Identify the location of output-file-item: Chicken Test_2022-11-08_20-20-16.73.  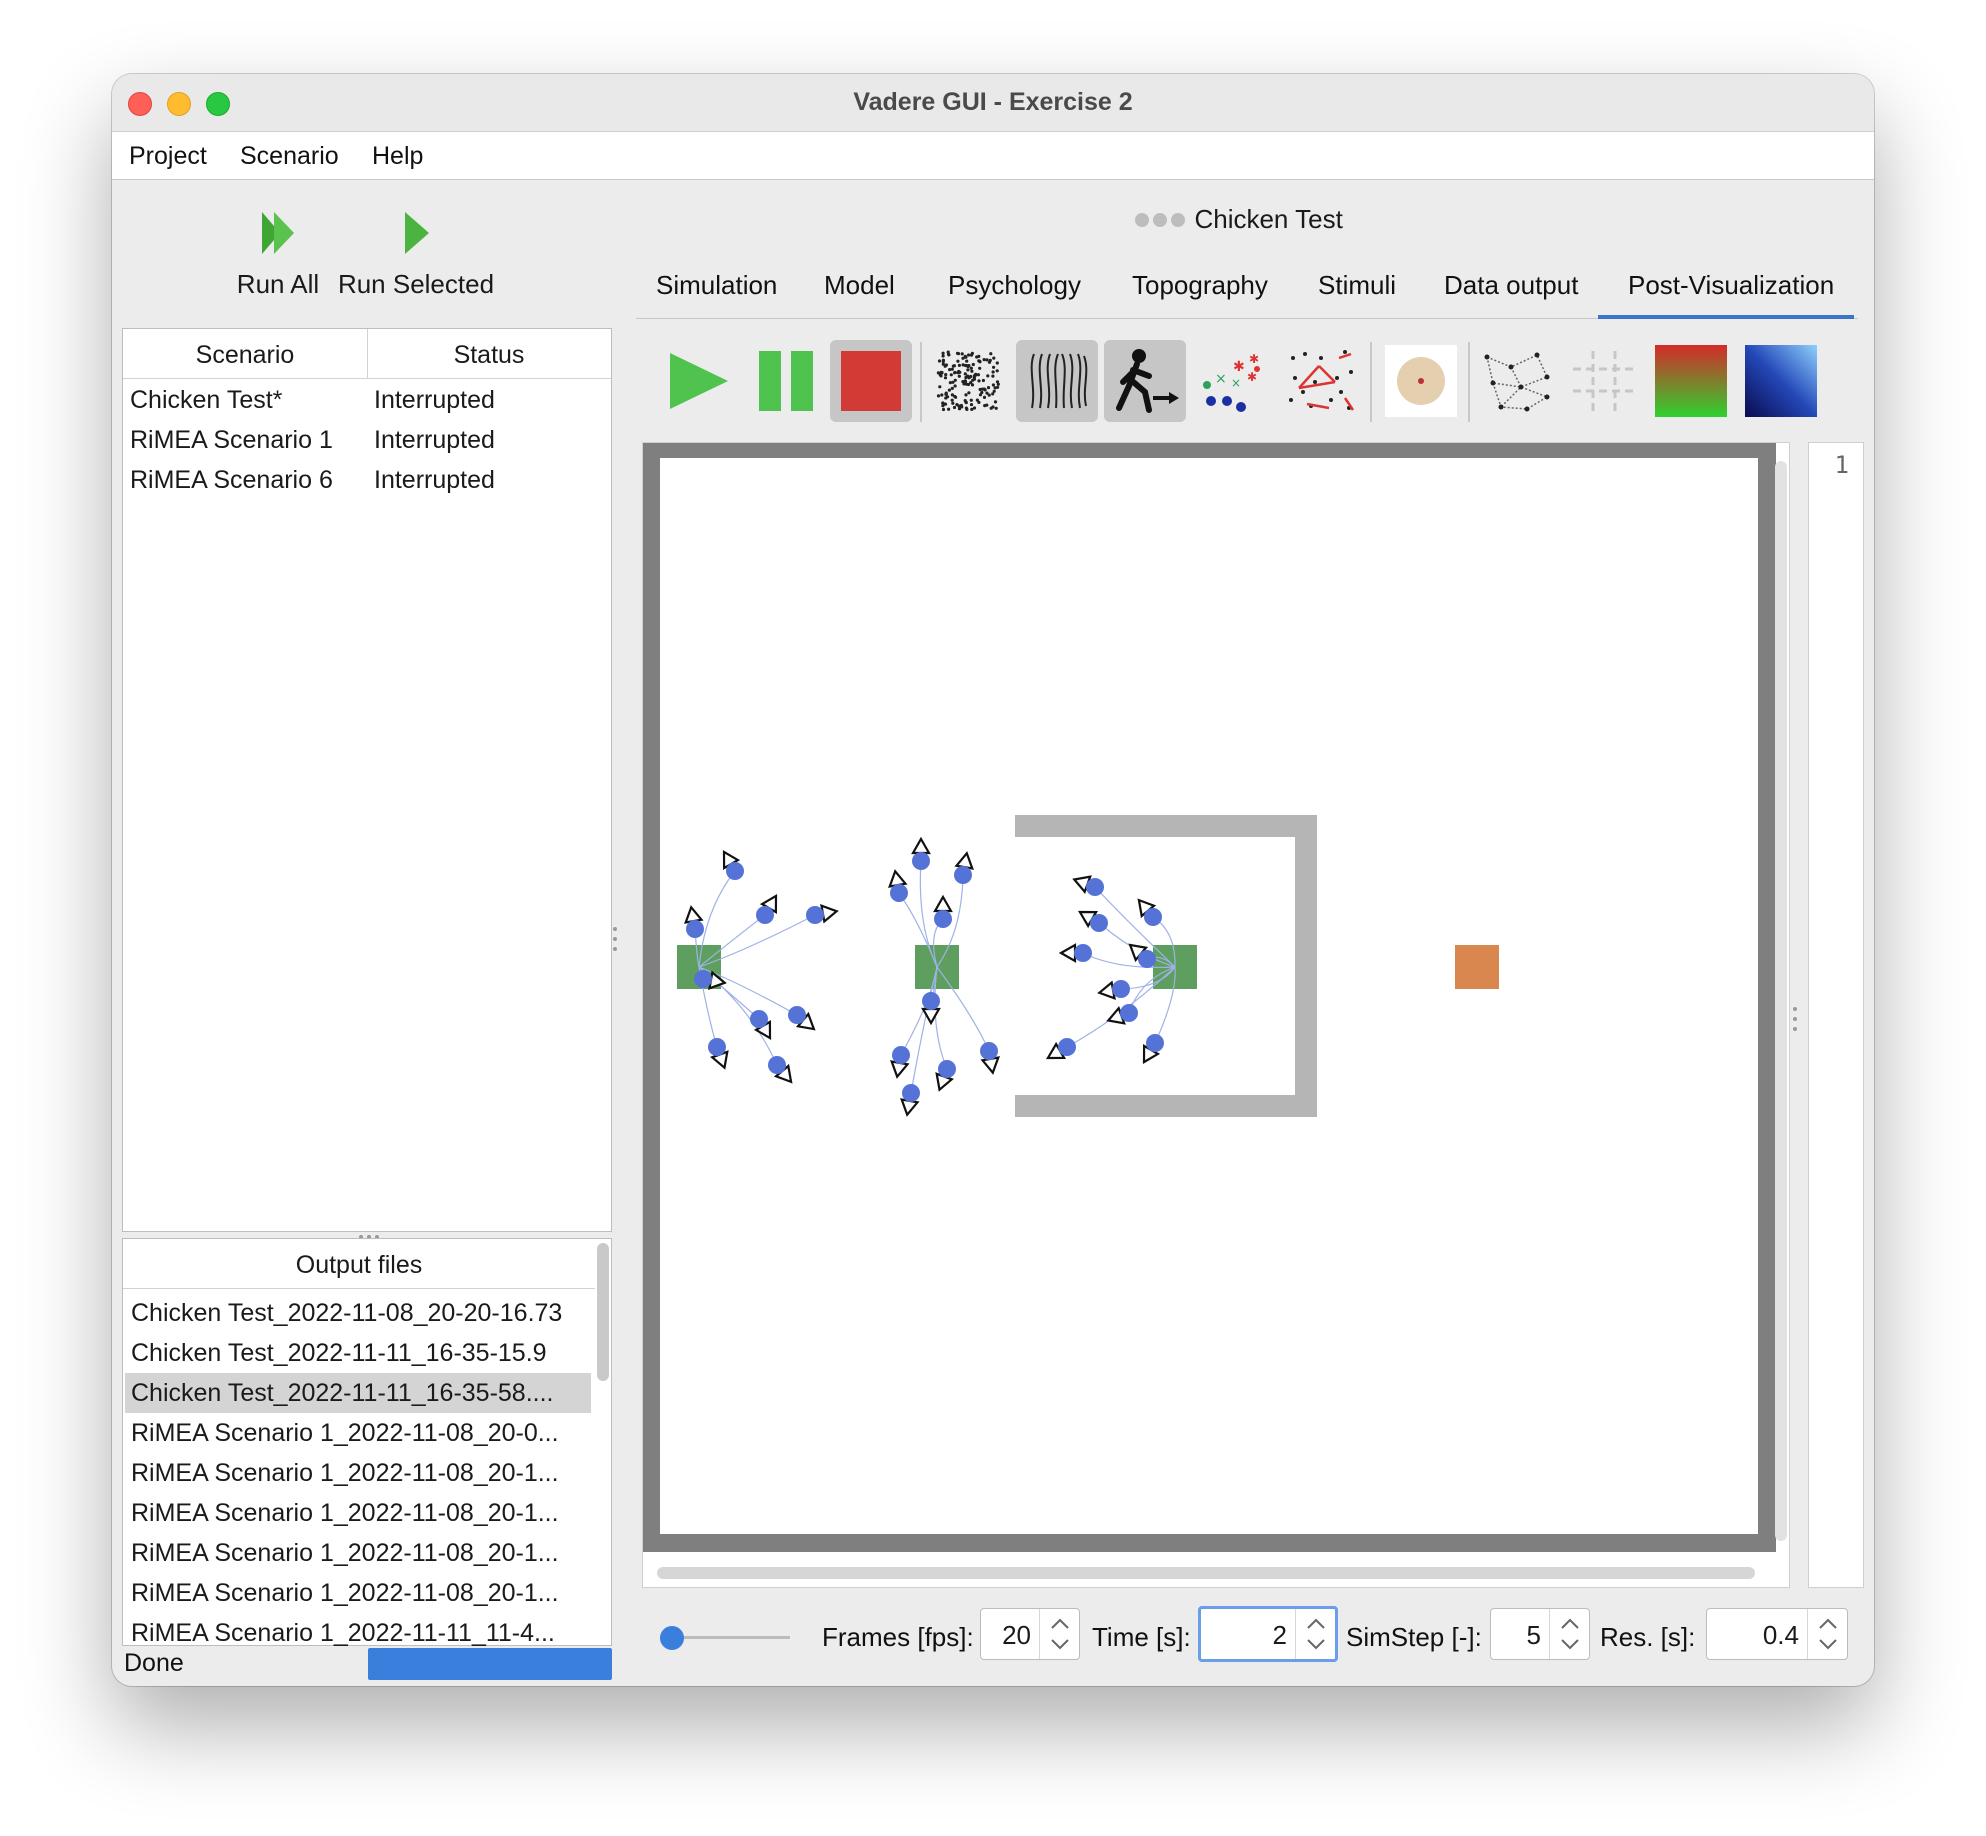
(347, 1313).